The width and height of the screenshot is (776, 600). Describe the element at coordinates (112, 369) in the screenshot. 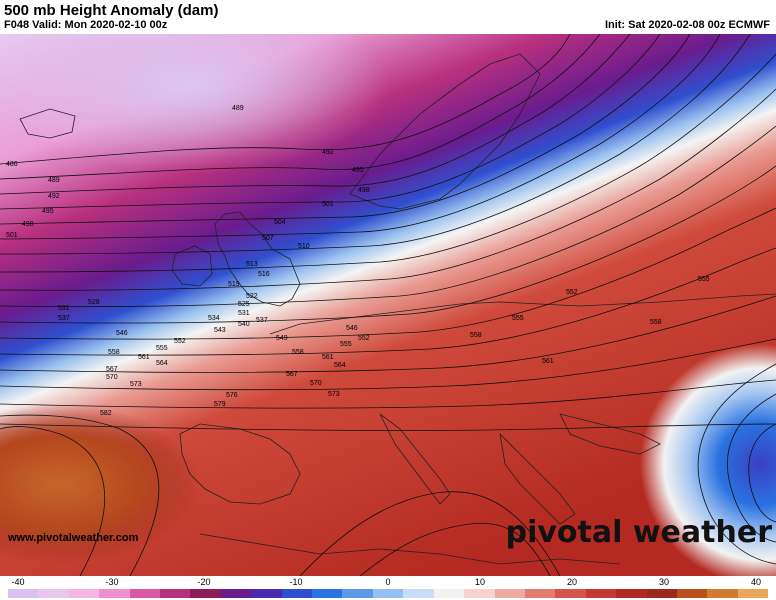

I see `contour-label: 567` at that location.